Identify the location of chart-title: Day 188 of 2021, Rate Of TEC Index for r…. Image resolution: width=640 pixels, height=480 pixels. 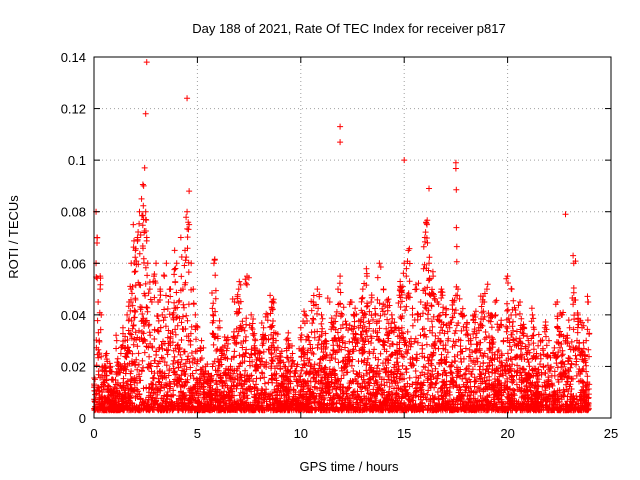
(348, 28).